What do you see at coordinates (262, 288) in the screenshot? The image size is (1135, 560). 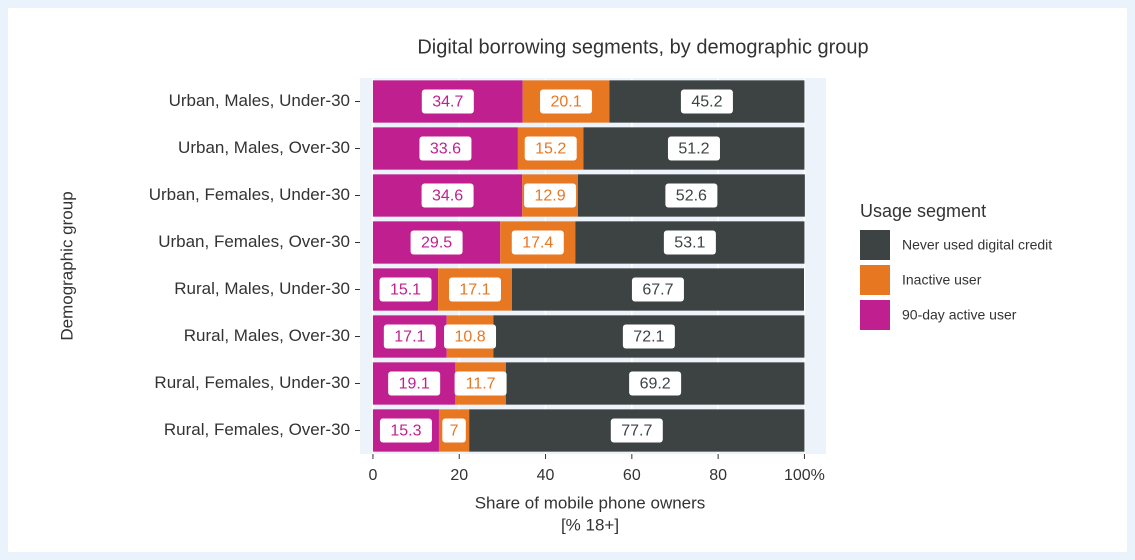 I see `y-tick-label: Rural, Males, Under-30` at bounding box center [262, 288].